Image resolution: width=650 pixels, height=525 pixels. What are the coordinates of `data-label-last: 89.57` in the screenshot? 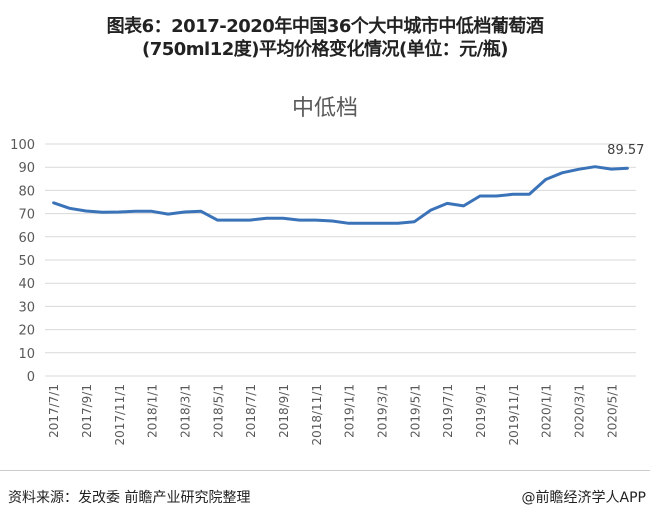 It's located at (625, 150).